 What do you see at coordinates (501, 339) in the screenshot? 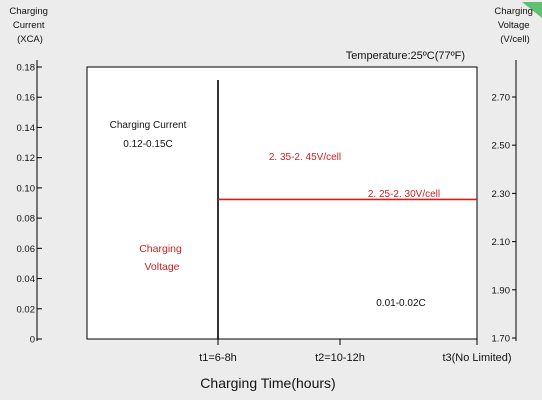
I see `right-tick-label: 1.70` at bounding box center [501, 339].